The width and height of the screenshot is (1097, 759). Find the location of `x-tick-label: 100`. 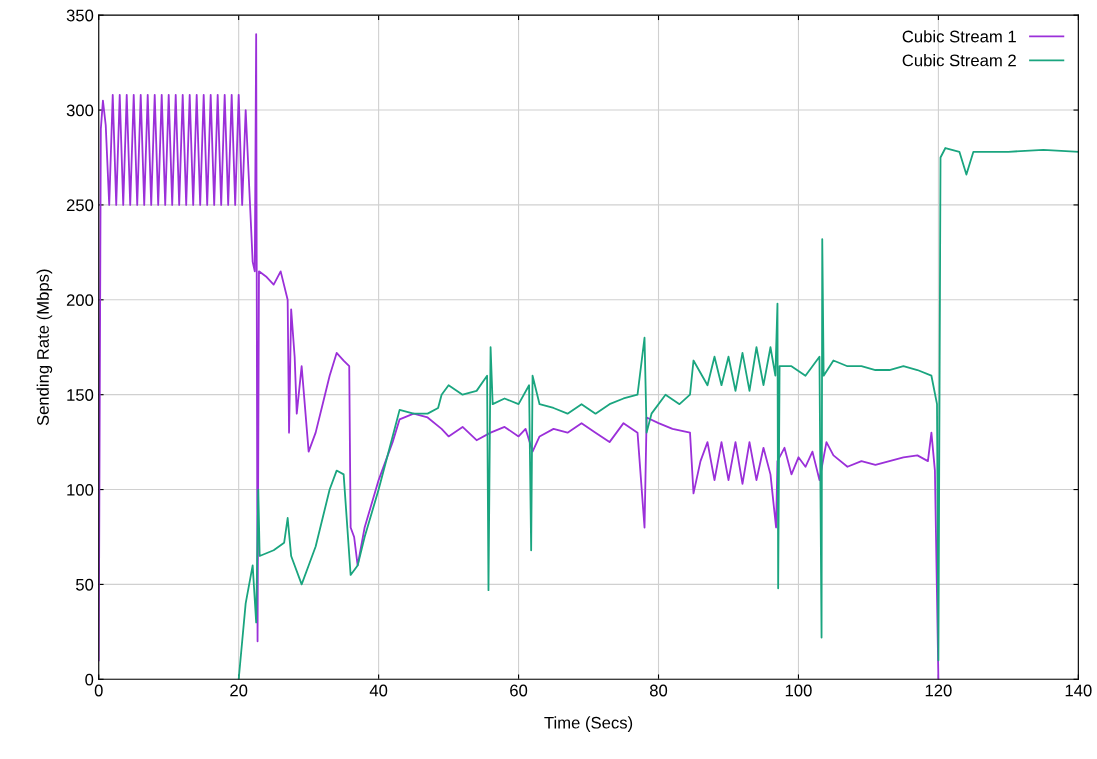

x-tick-label: 100 is located at coordinates (798, 690).